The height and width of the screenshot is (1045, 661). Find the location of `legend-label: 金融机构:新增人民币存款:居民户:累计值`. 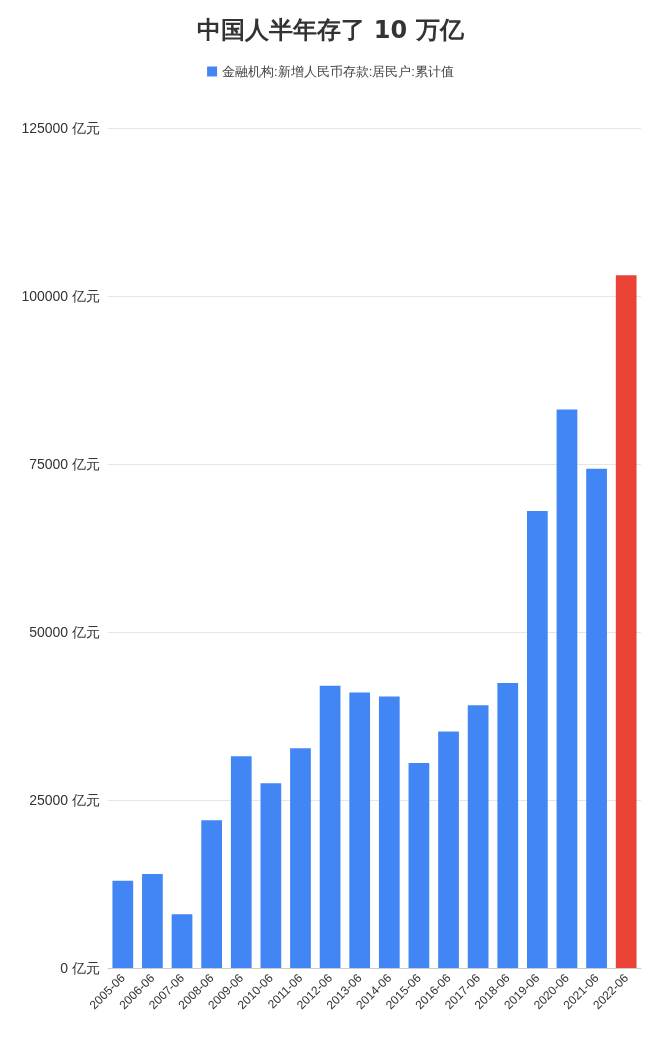

legend-label: 金融机构:新增人民币存款:居民户:累计值 is located at coordinates (338, 71).